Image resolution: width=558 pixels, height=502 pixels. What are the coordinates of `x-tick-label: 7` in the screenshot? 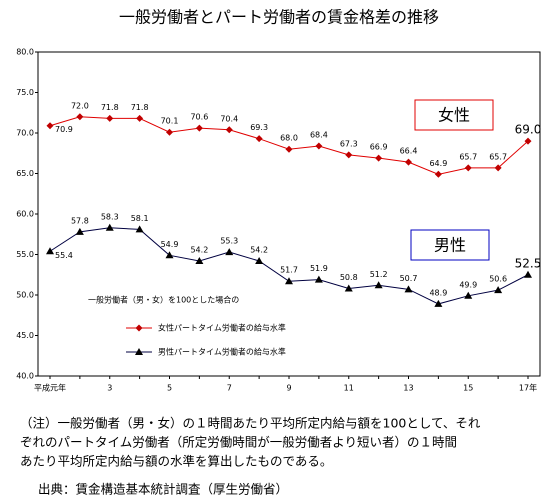 It's located at (229, 388).